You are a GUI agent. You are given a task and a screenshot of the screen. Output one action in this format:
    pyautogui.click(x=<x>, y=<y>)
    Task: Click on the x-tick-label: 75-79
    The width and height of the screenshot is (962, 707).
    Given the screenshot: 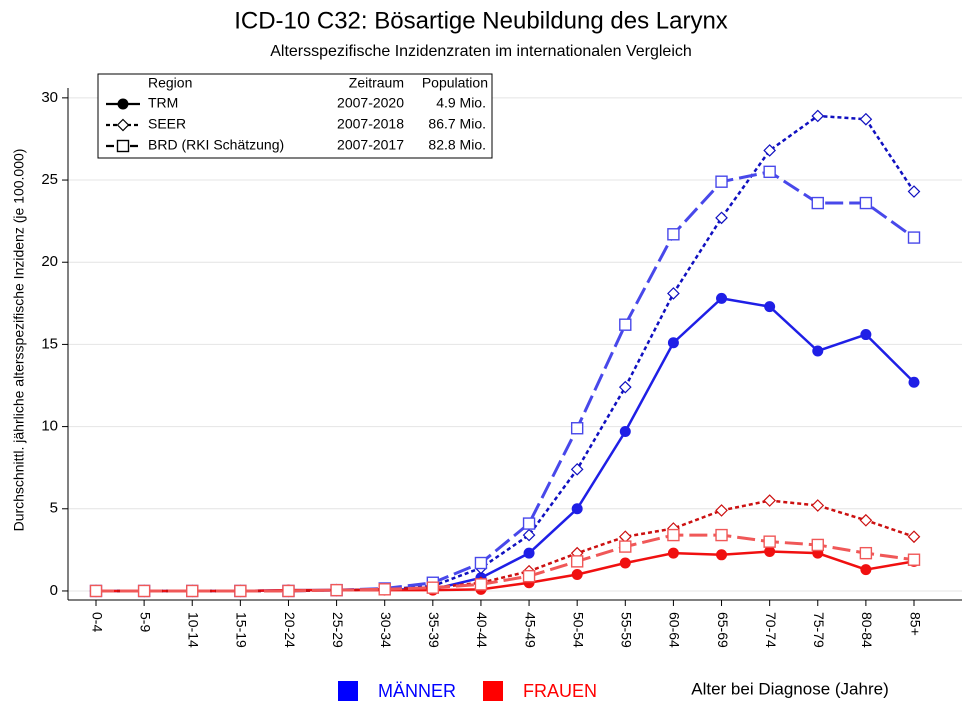 What is the action you would take?
    pyautogui.click(x=819, y=630)
    